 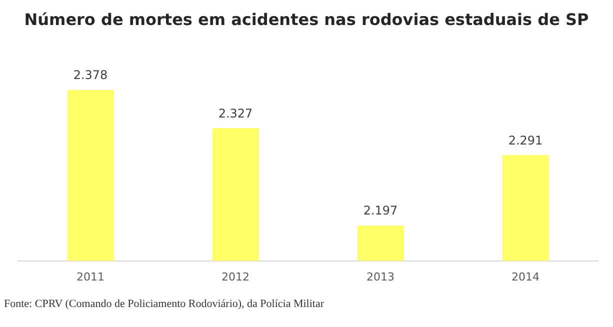 What do you see at coordinates (380, 211) in the screenshot?
I see `data-label: 2.197` at bounding box center [380, 211].